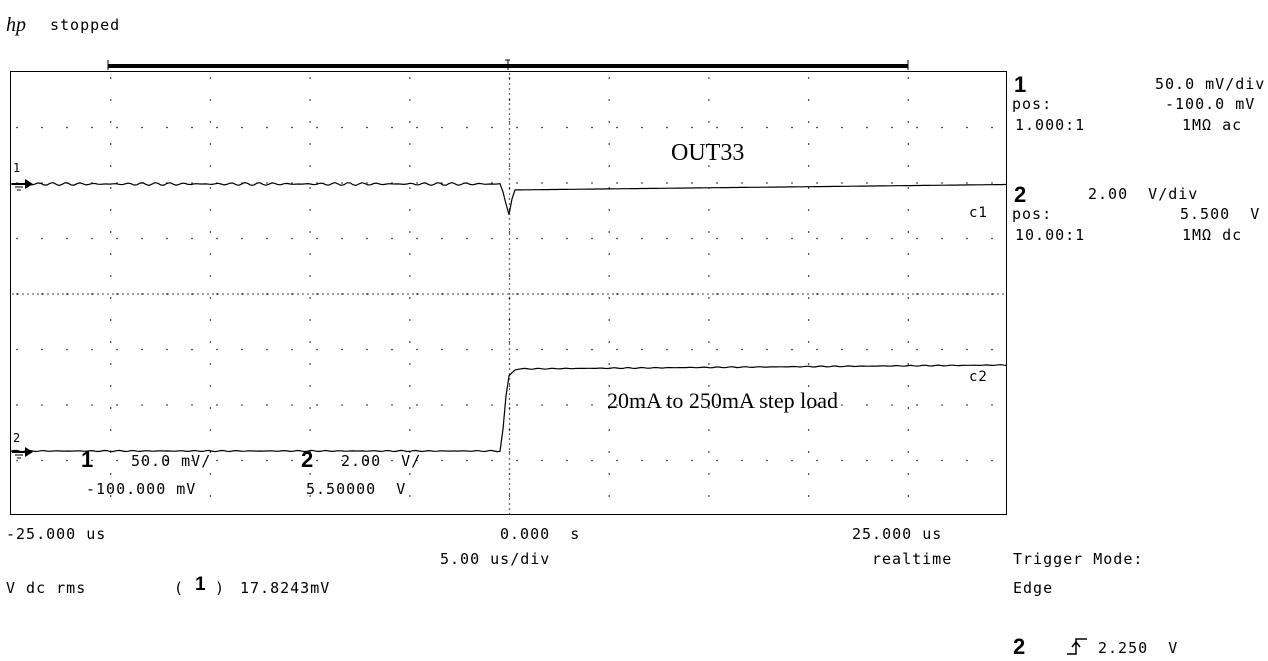 The width and height of the screenshot is (1268, 661). What do you see at coordinates (220, 588) in the screenshot?
I see `measurement-channel-close: )` at bounding box center [220, 588].